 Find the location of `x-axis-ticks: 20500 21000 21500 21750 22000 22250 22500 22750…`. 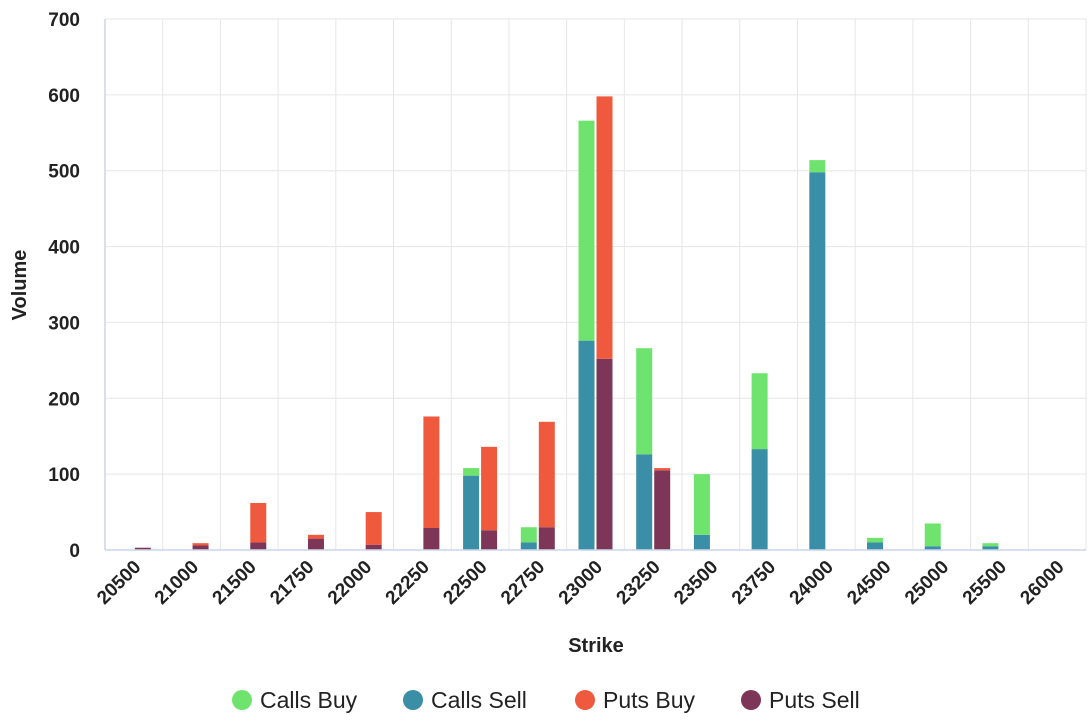

x-axis-ticks: 20500 21000 21500 21750 22000 22250 22500 22750… is located at coordinates (581, 583).